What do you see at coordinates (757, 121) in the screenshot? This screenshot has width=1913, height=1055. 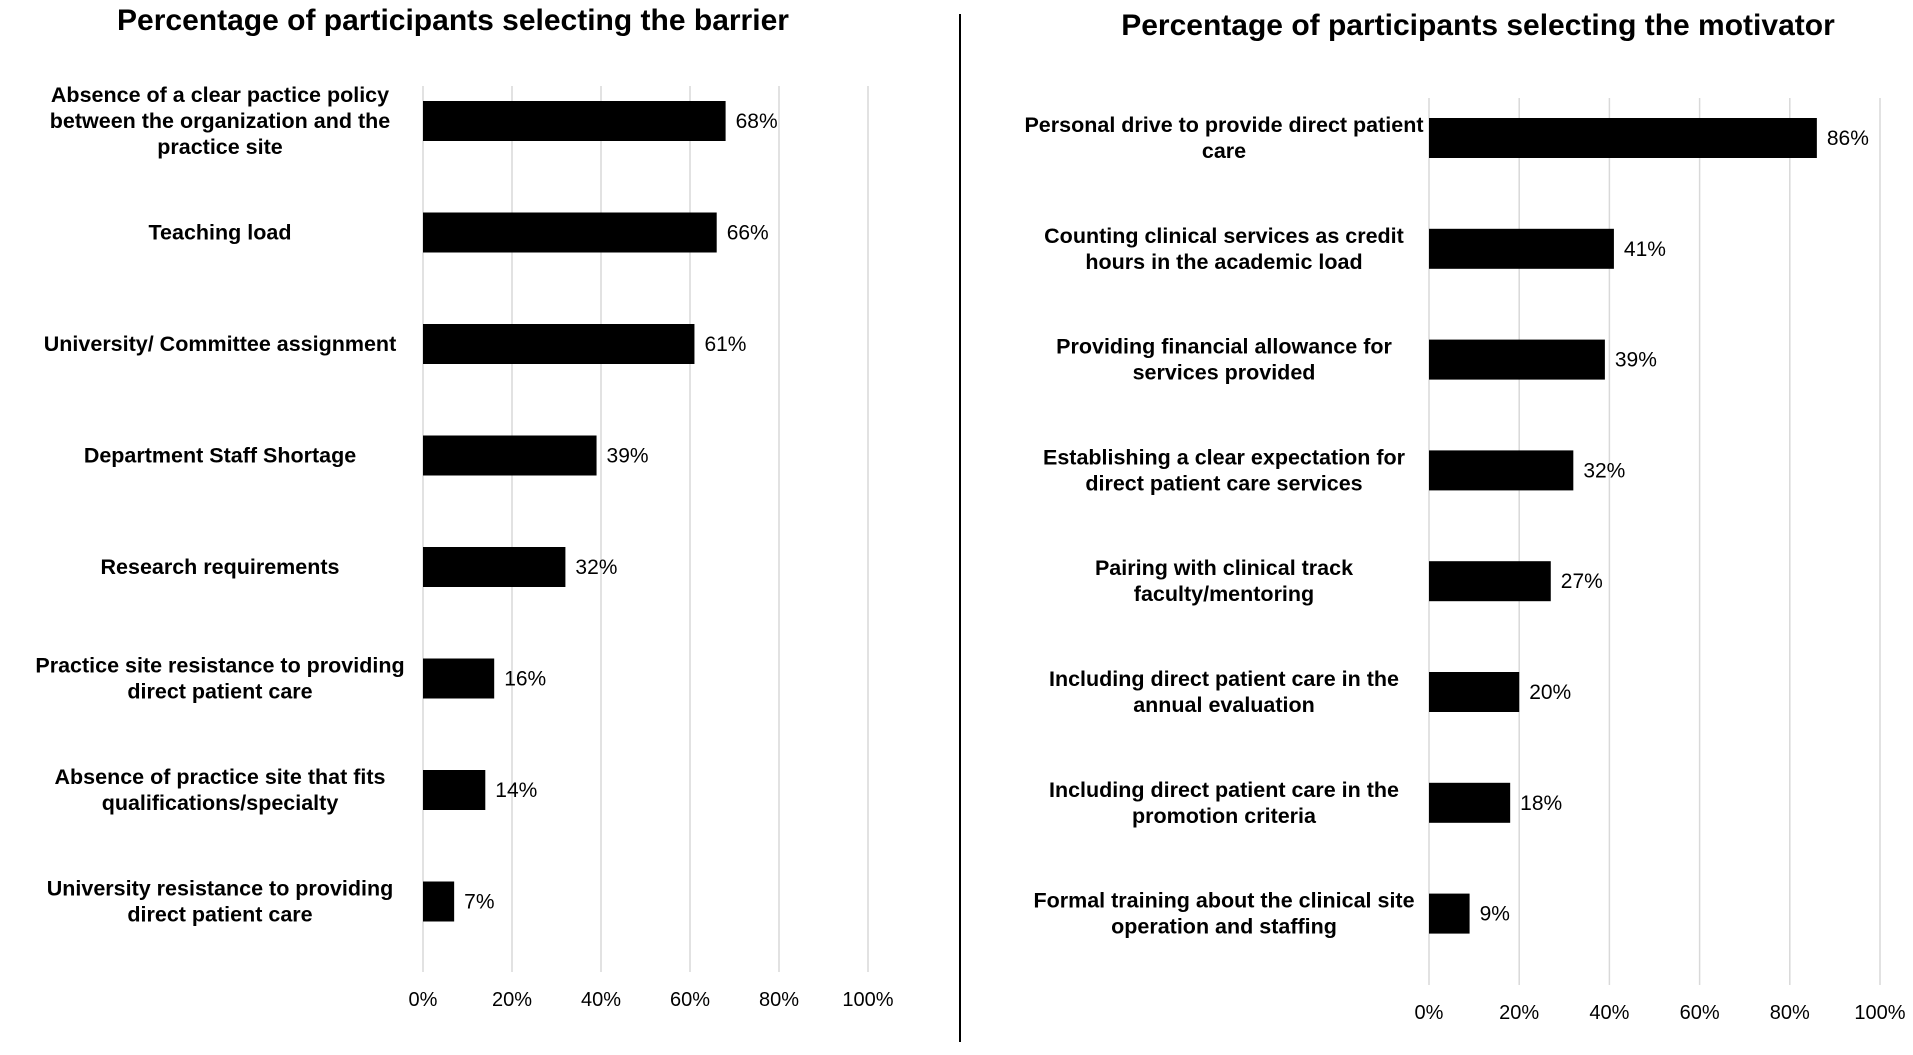 I see `barrier-data-label: 68%` at bounding box center [757, 121].